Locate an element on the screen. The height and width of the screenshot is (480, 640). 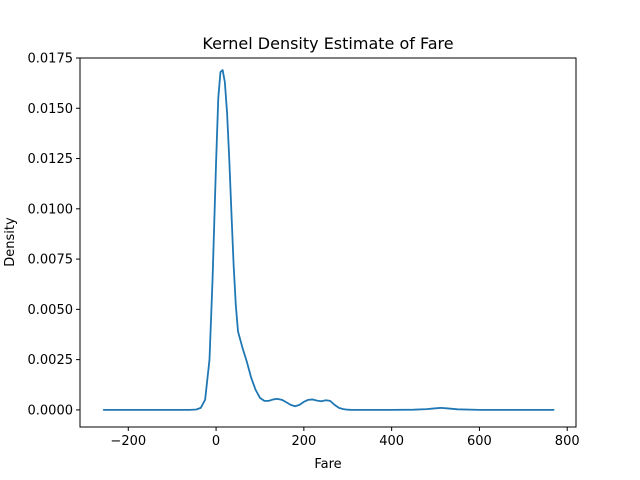
y-tick-label: 0.0175 is located at coordinates (51, 59).